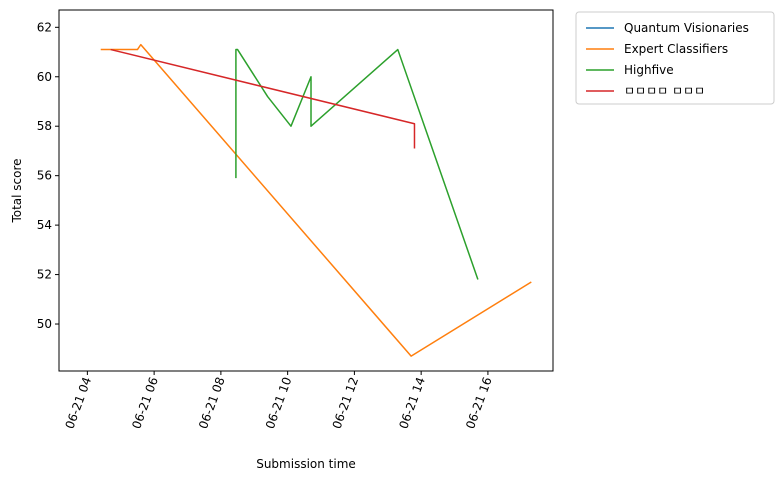 The image size is (784, 482). What do you see at coordinates (346, 402) in the screenshot?
I see `x-tick-label: 06-21 12` at bounding box center [346, 402].